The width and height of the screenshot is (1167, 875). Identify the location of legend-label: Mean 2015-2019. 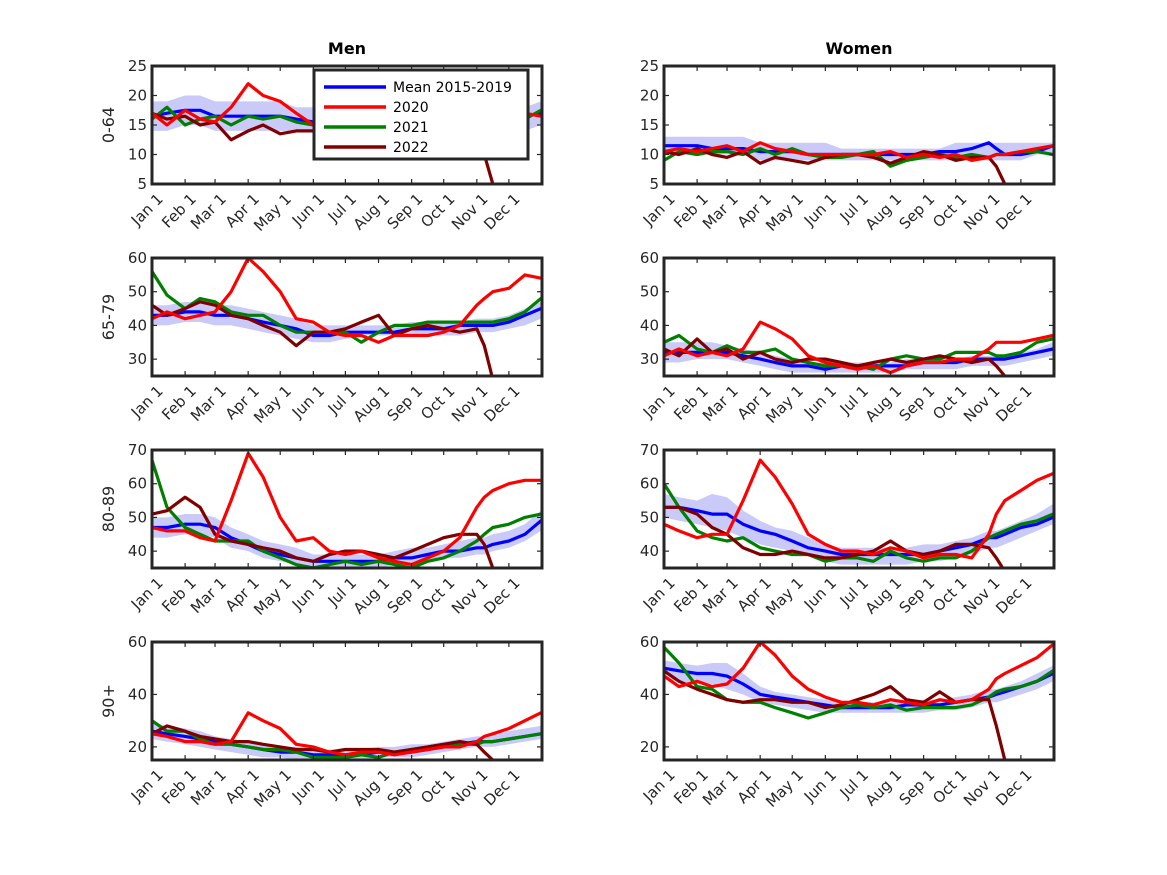
(452, 88).